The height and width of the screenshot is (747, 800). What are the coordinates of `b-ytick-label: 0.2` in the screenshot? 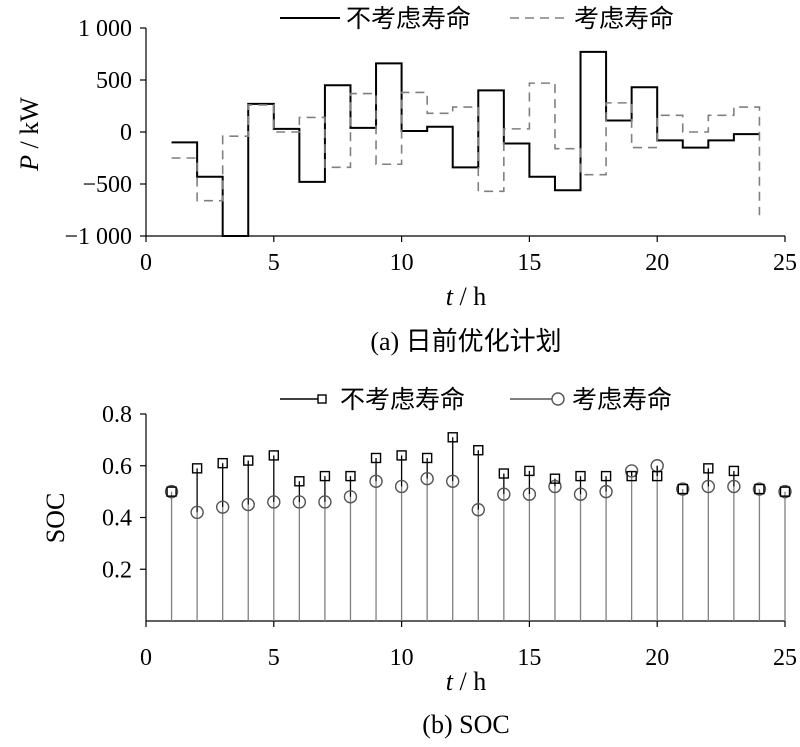 It's located at (117, 570).